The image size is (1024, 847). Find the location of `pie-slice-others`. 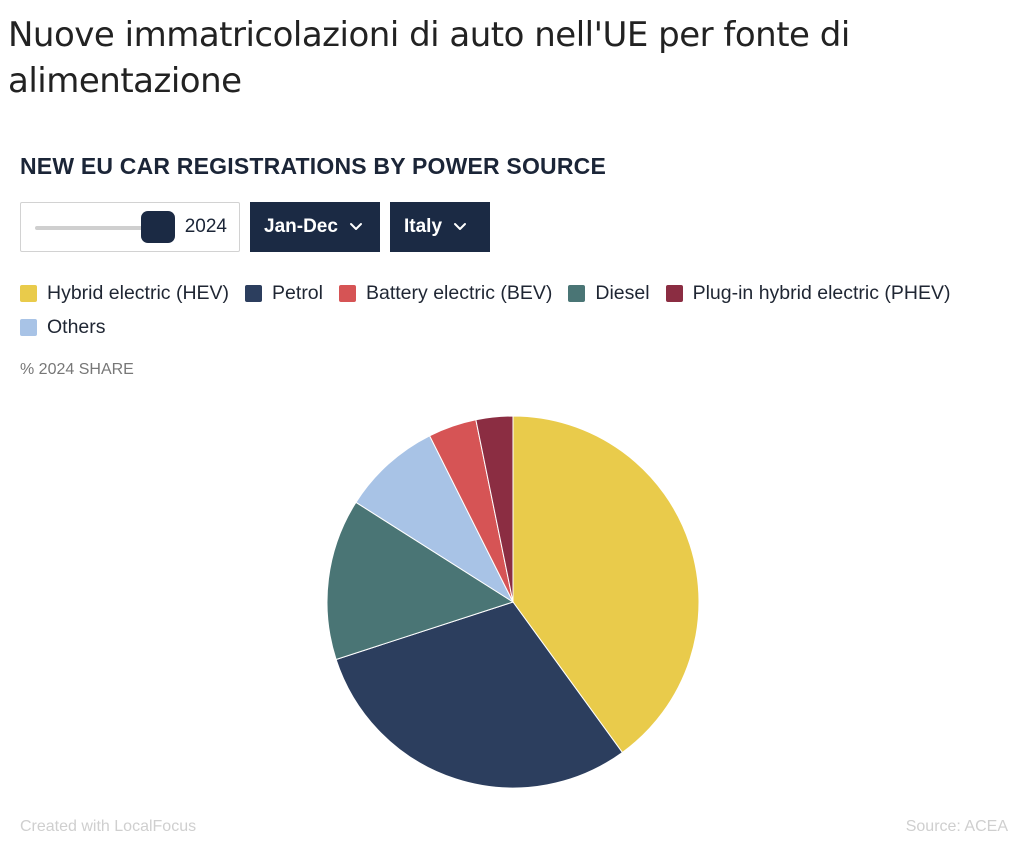

pie-slice-others is located at coordinates (435, 519).